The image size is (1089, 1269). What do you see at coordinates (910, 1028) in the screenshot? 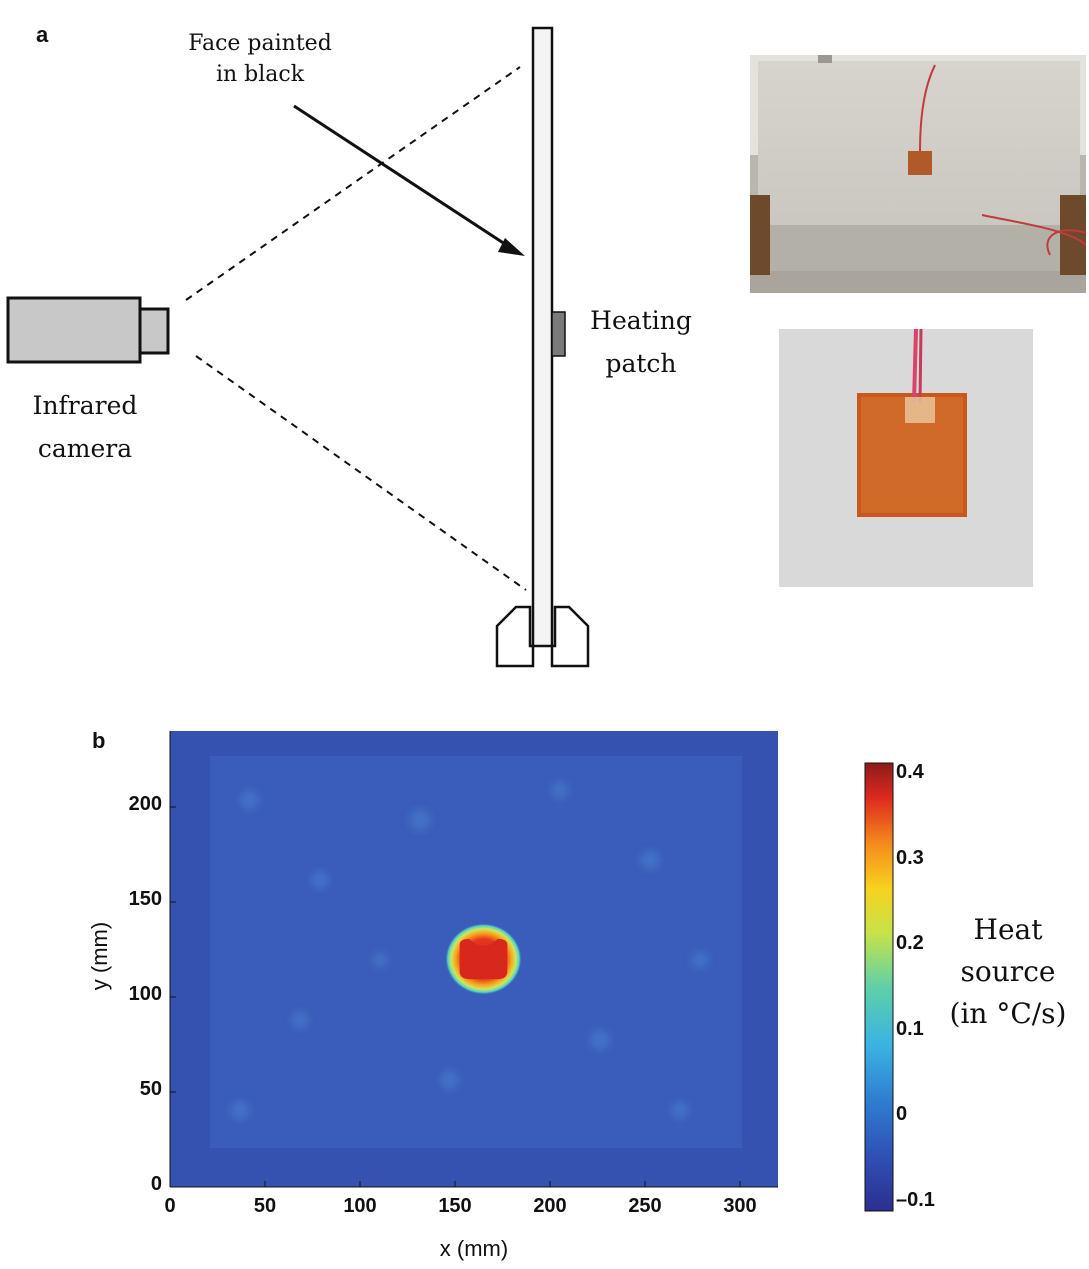
I see `colorbar-tick-label: 0.1` at bounding box center [910, 1028].